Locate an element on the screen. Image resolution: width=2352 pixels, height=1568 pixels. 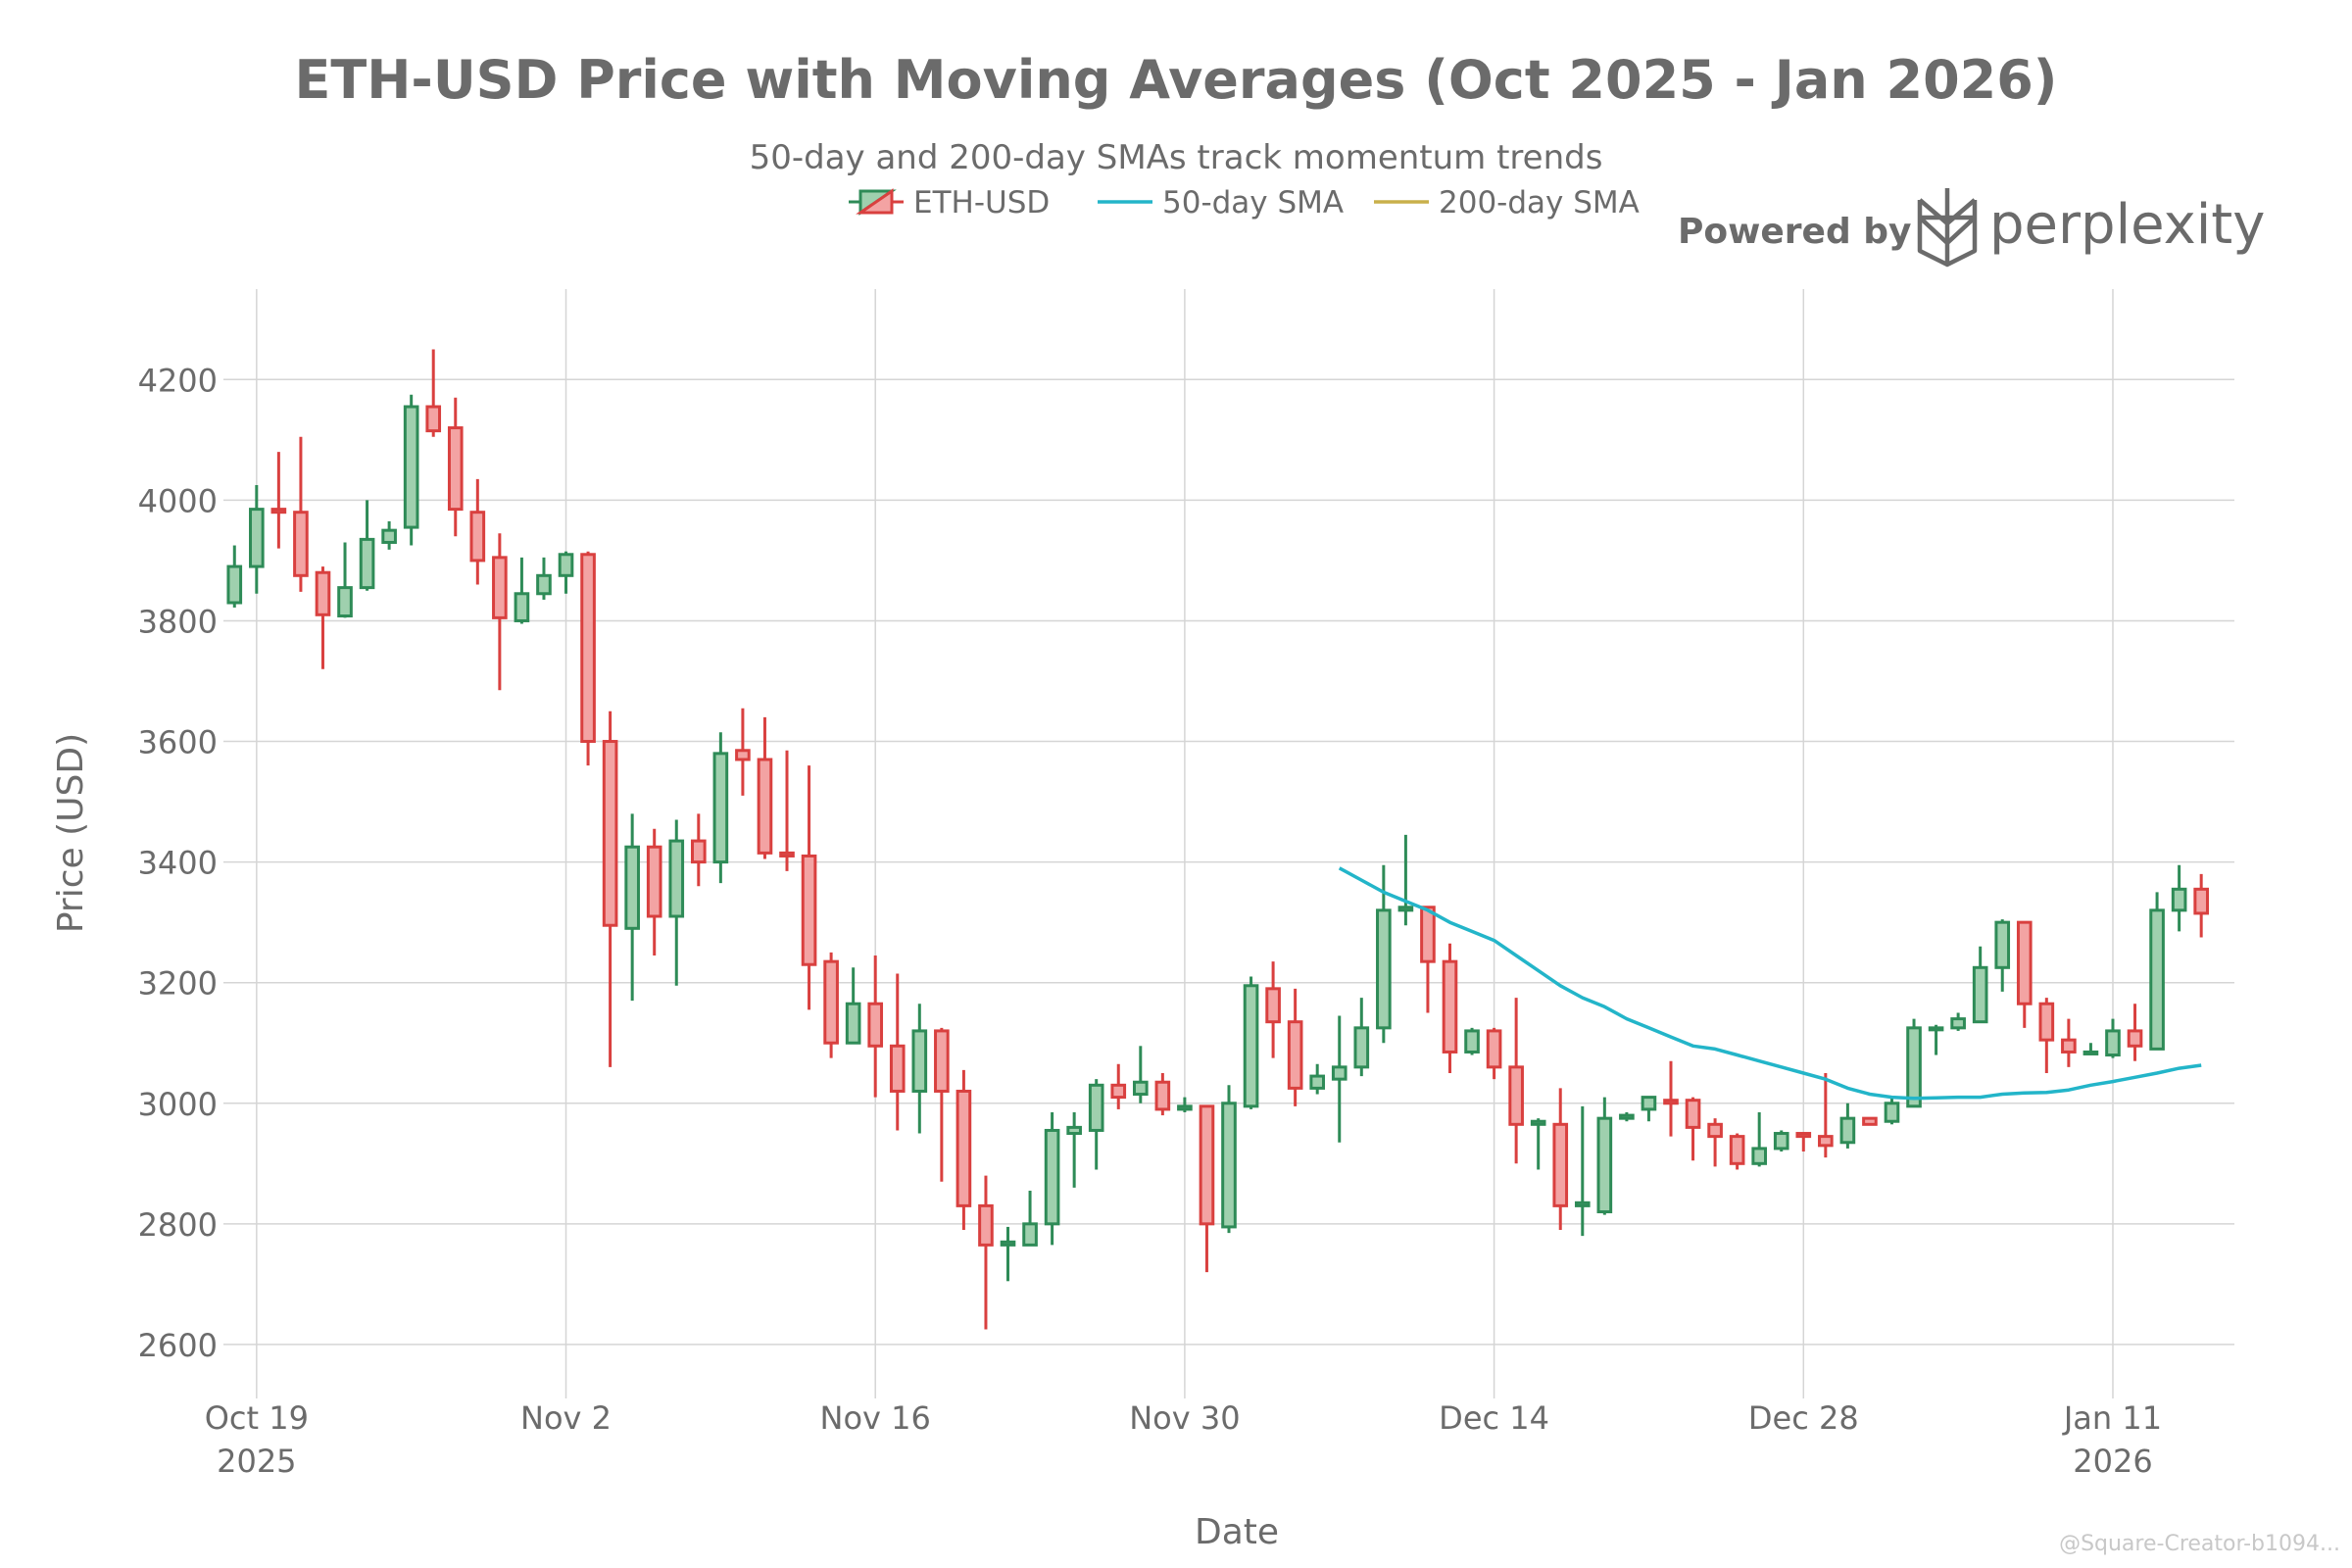
legend-item: 50-day SMA is located at coordinates (1221, 202).